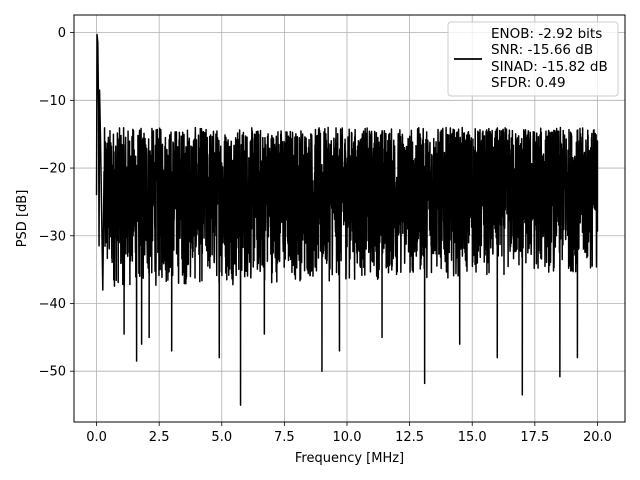 This screenshot has height=480, width=640. What do you see at coordinates (349, 458) in the screenshot?
I see `x-axis-label: Frequency [MHz]` at bounding box center [349, 458].